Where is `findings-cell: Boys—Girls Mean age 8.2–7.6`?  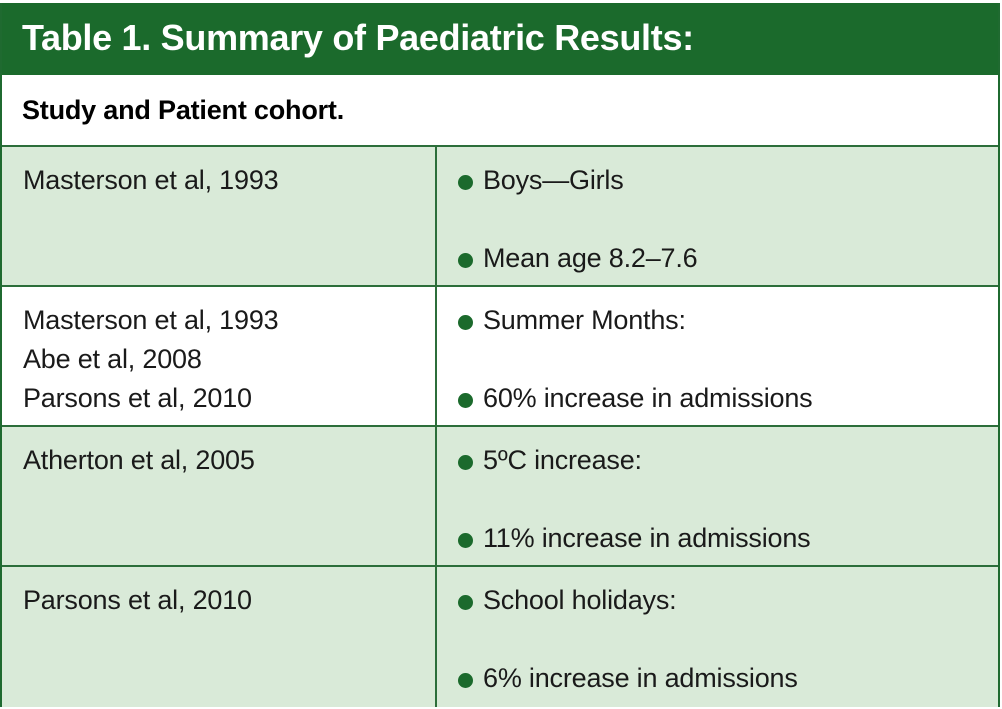
findings-cell: Boys—Girls Mean age 8.2–7.6 is located at coordinates (718, 219).